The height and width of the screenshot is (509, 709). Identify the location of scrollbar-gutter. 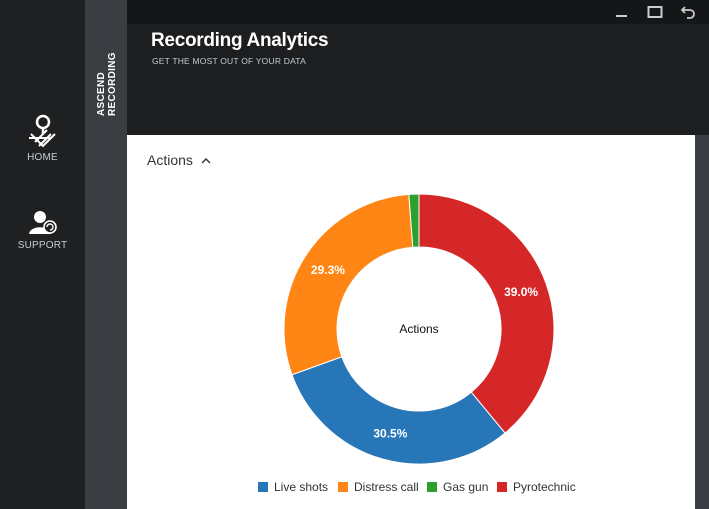
(702, 322).